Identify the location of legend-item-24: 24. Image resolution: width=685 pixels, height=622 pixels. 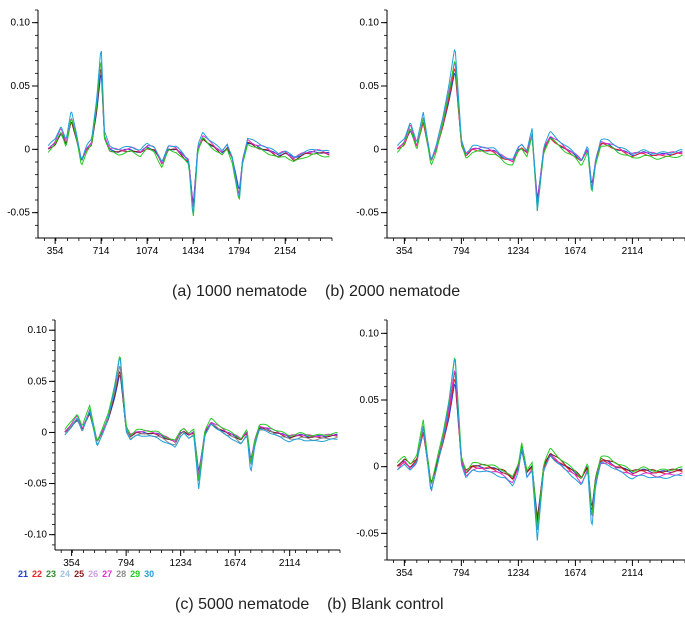
(65, 574).